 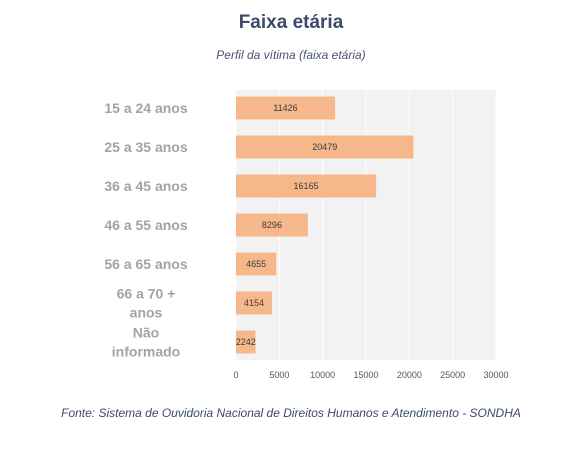 What do you see at coordinates (365, 375) in the screenshot?
I see `x-tick-label: 15000` at bounding box center [365, 375].